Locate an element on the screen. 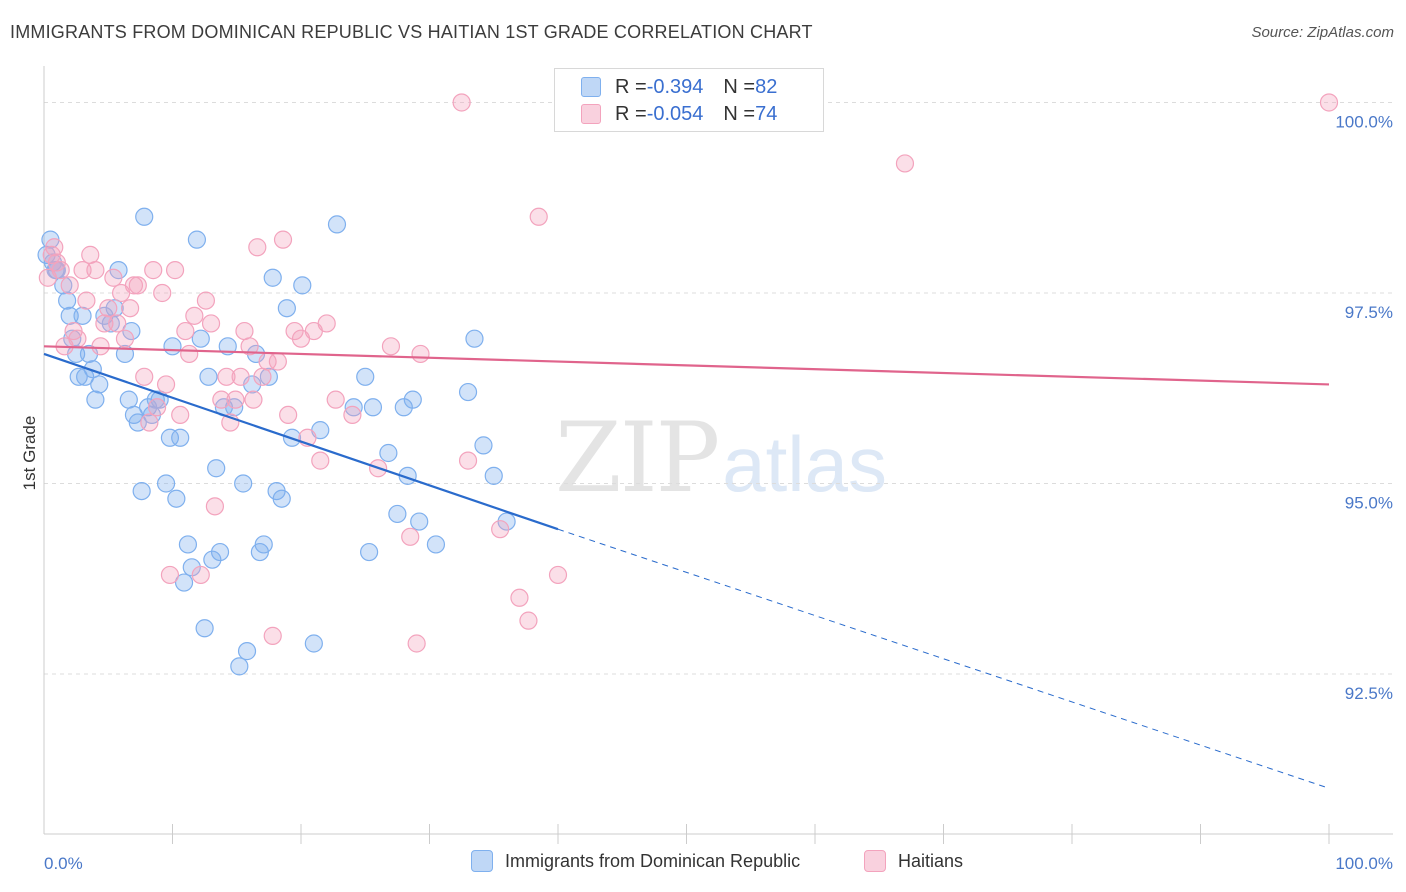  y-tick-label: 97.5% is located at coordinates (1369, 312).